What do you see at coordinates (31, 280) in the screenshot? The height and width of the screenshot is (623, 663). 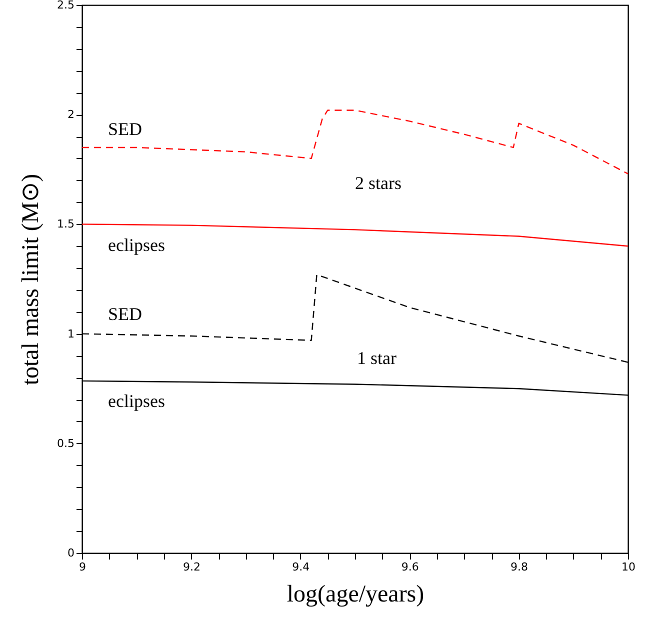 I see `y-axis-title: total mass limit (M⊙)` at bounding box center [31, 280].